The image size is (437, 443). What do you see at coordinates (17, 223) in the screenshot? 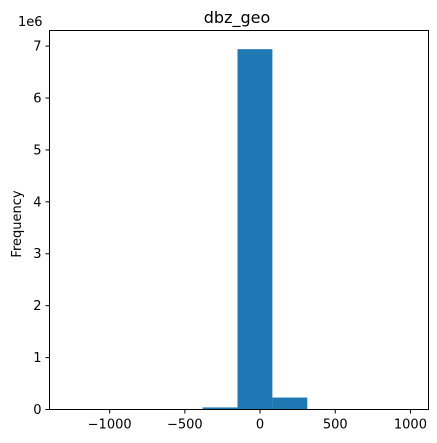
I see `y-axis-label: Frequency` at bounding box center [17, 223].